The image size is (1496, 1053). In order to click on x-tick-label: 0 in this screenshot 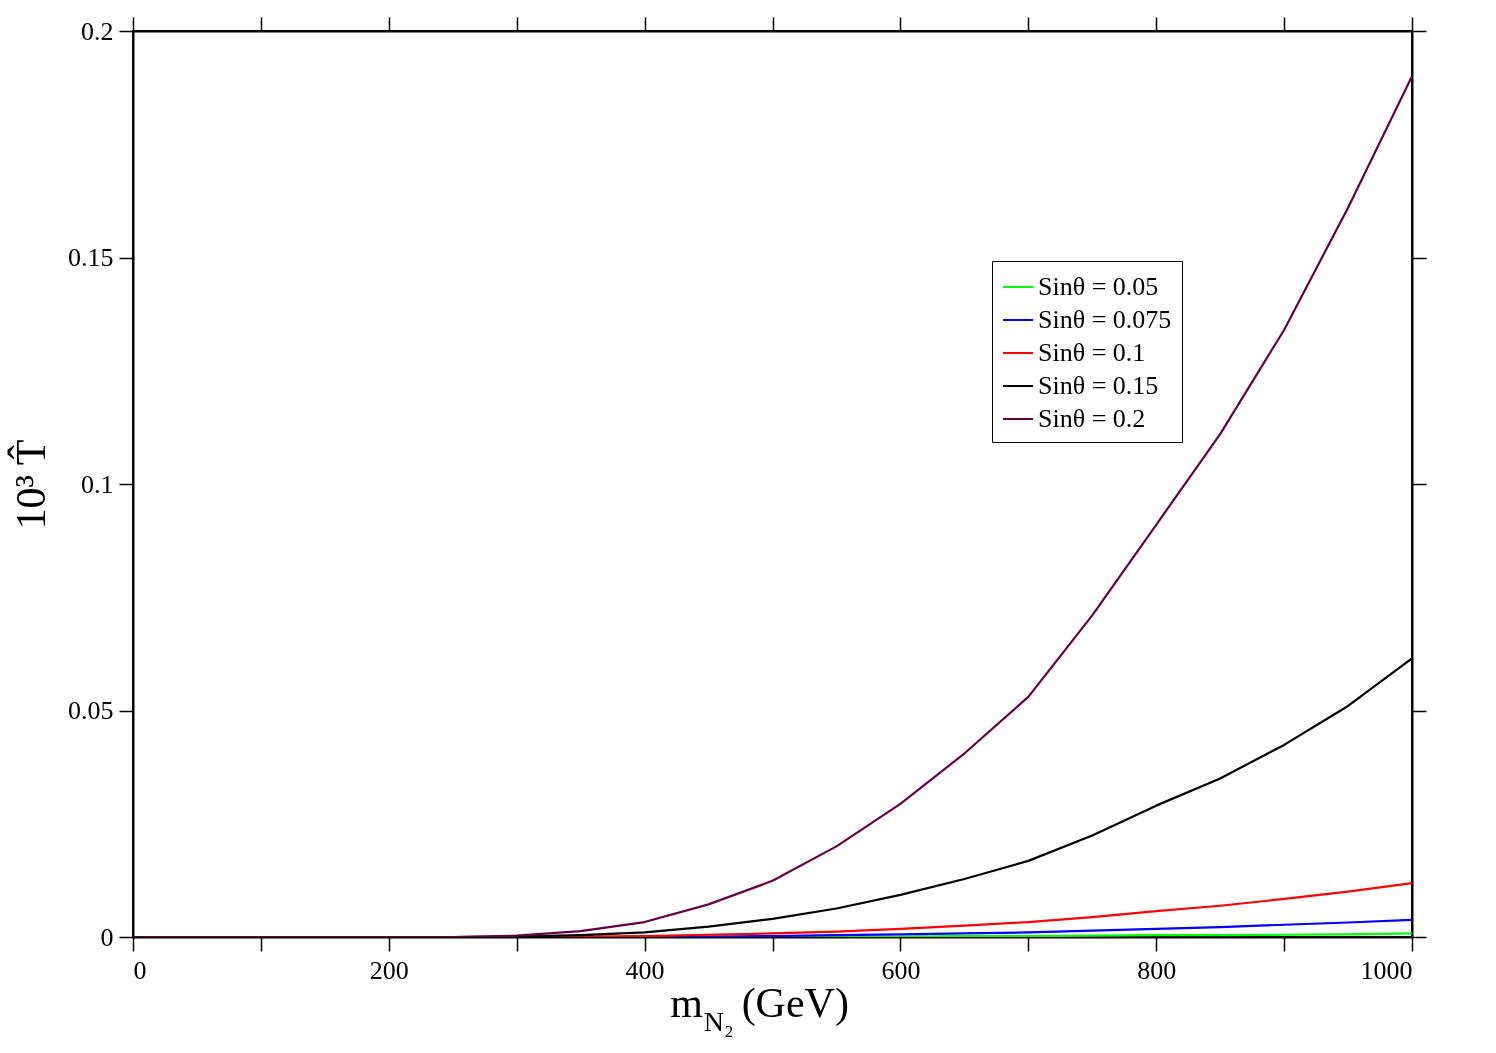, I will do `click(140, 970)`.